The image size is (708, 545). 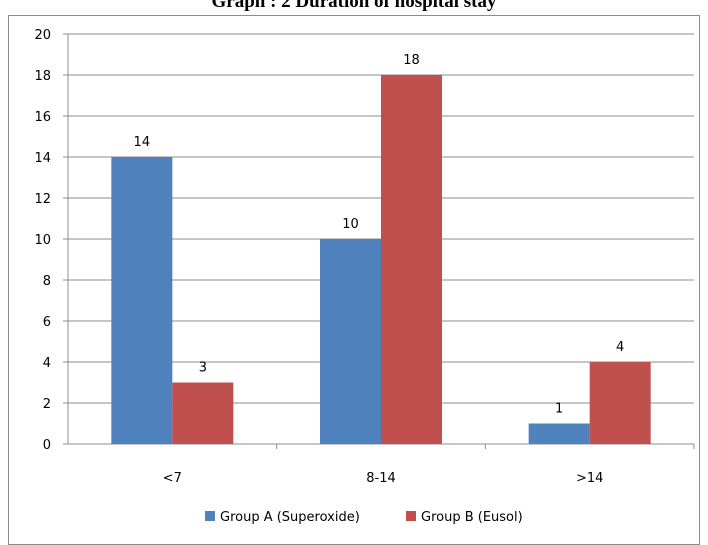 I want to click on y-tick-label-12: 12, so click(x=42, y=199).